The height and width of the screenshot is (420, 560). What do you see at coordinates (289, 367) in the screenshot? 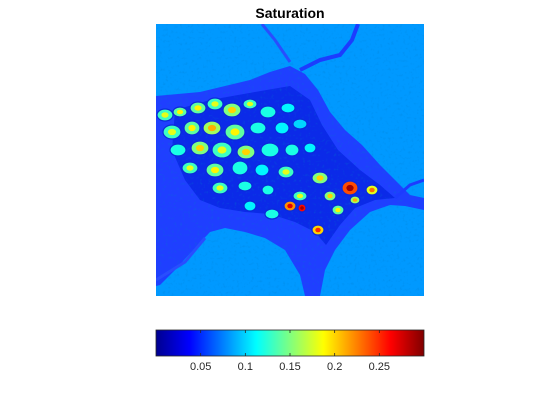
I see `colorbar-tick-label: 0.15` at bounding box center [289, 367].